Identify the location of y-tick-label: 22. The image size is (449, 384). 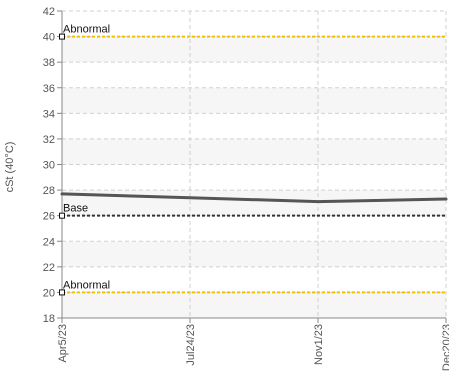
(49, 268).